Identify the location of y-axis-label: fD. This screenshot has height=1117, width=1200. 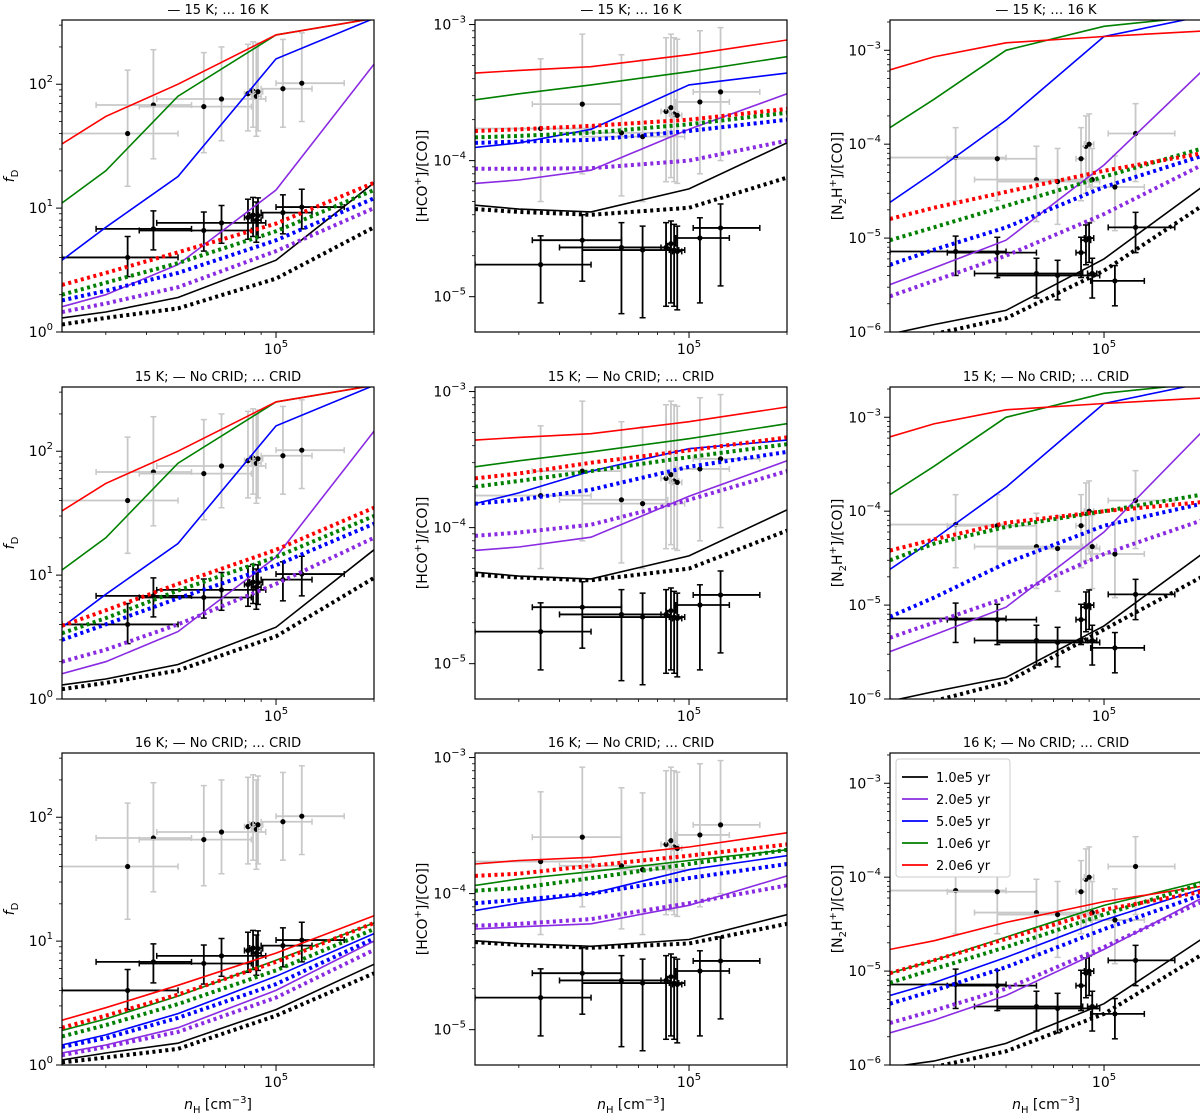
(11, 542).